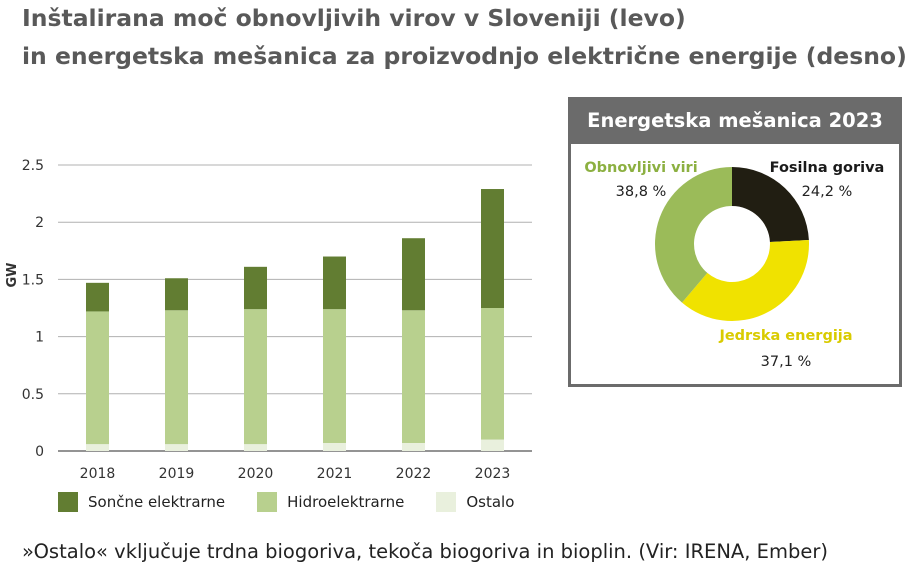 The width and height of the screenshot is (920, 574). What do you see at coordinates (267, 502) in the screenshot?
I see `legend-swatch-hydro` at bounding box center [267, 502].